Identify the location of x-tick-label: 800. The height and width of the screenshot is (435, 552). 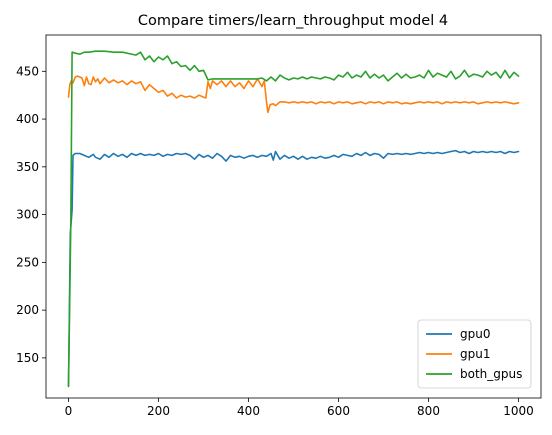
(428, 411).